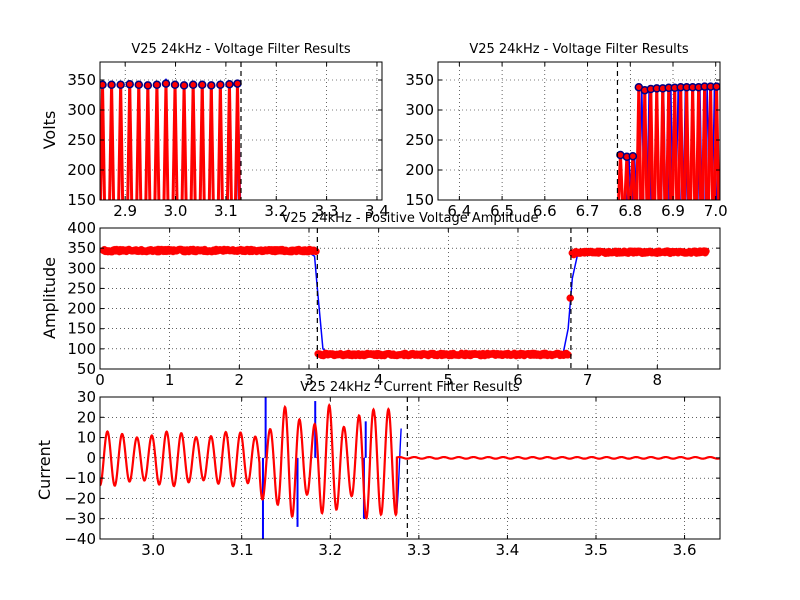 This screenshot has width=800, height=600. I want to click on amplitude-amplitude-markers, so click(209, 250).